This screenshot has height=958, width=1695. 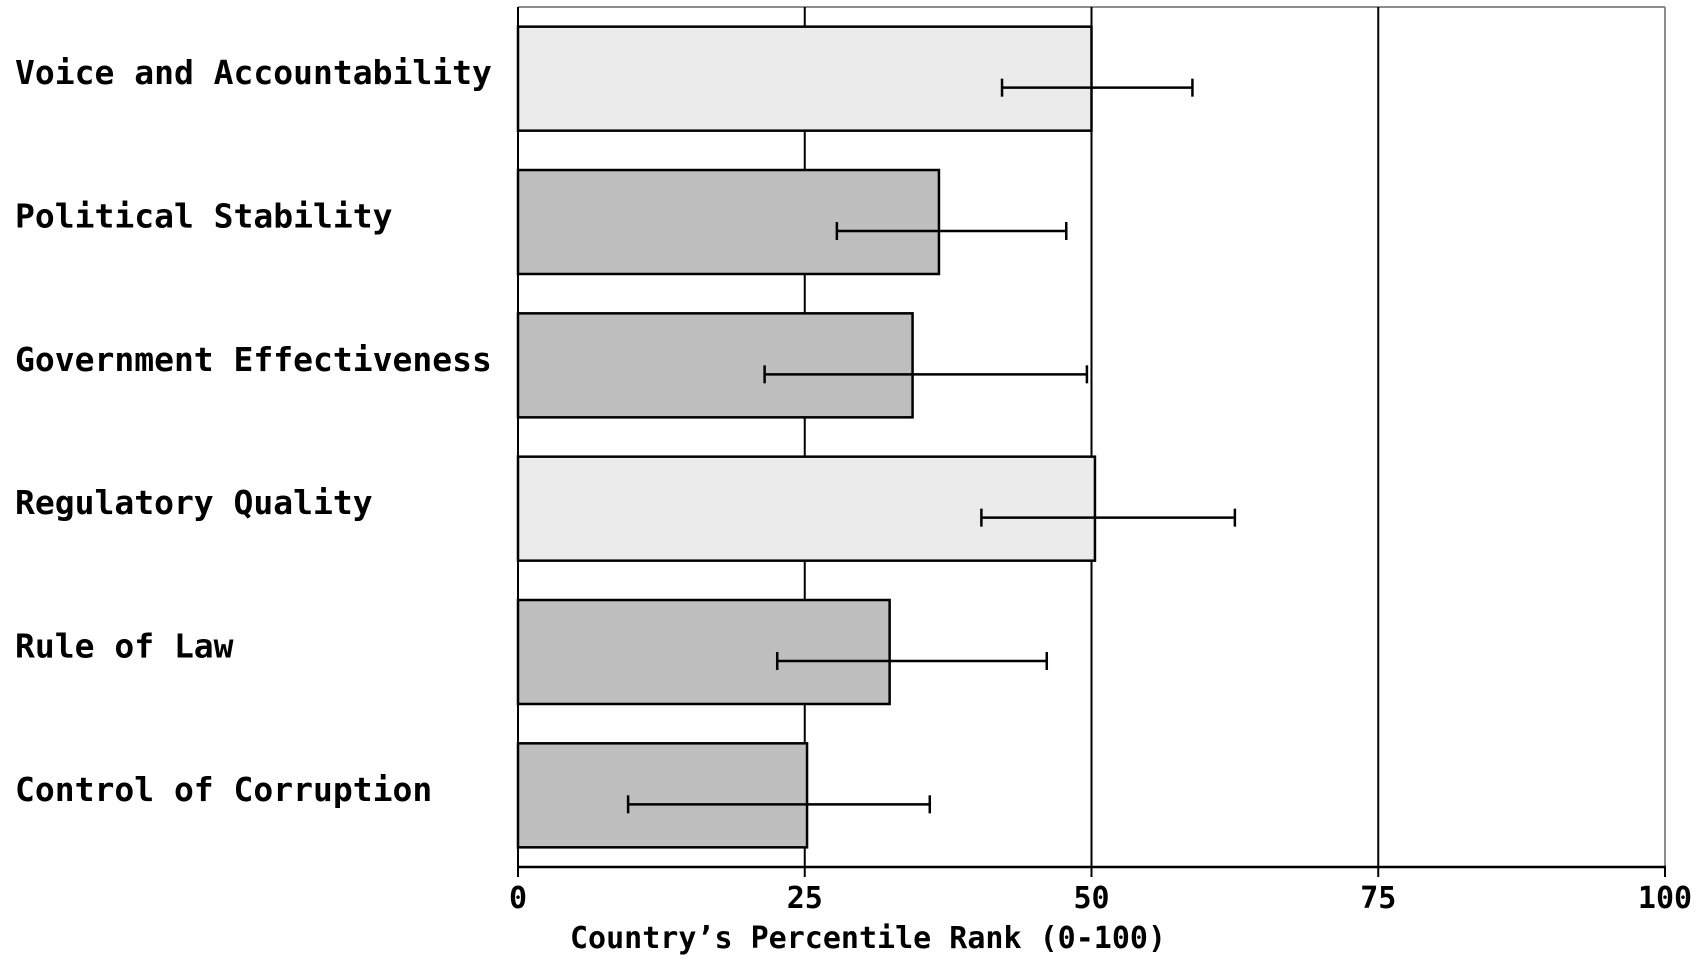 I want to click on category-label: Government Effectiveness, so click(x=253, y=359).